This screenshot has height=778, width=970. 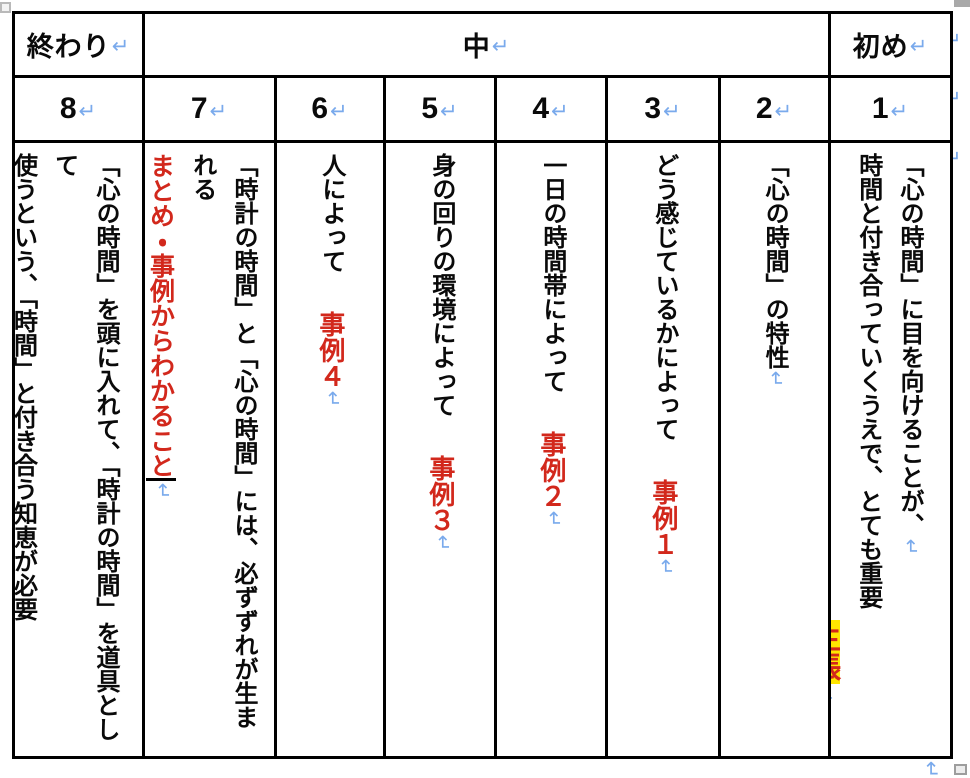 What do you see at coordinates (774, 449) in the screenshot?
I see `content-cell-2: 「心の時間」の特性↵` at bounding box center [774, 449].